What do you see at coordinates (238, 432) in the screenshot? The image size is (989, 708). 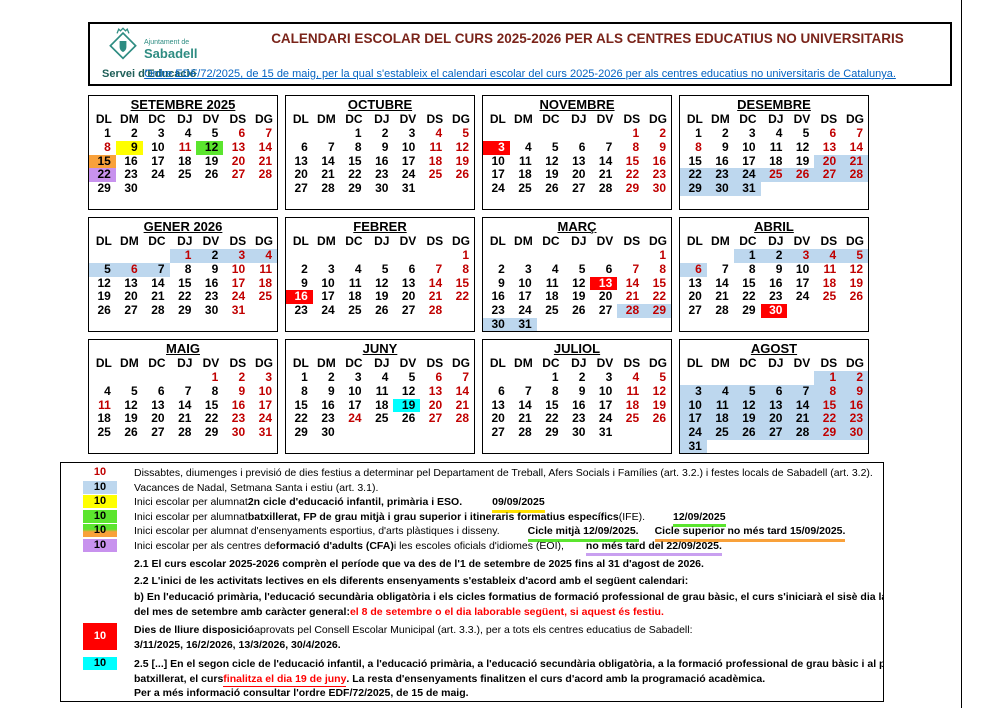 I see `day-cell: 30` at bounding box center [238, 432].